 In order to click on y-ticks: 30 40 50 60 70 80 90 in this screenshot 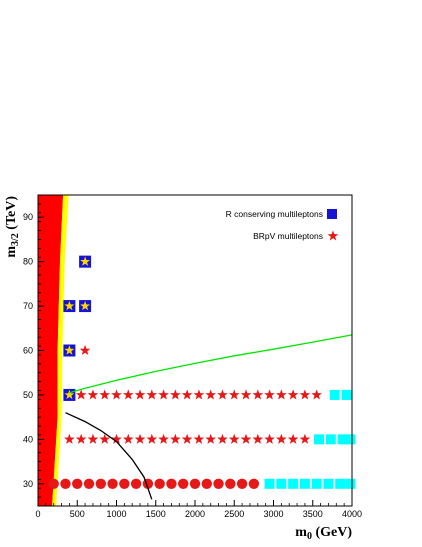, I will do `click(33, 350)`.